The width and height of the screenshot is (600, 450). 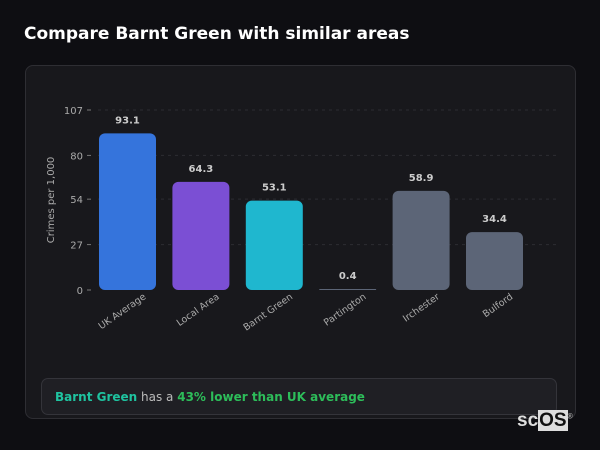 What do you see at coordinates (76, 246) in the screenshot?
I see `y-tick-label: 27` at bounding box center [76, 246].